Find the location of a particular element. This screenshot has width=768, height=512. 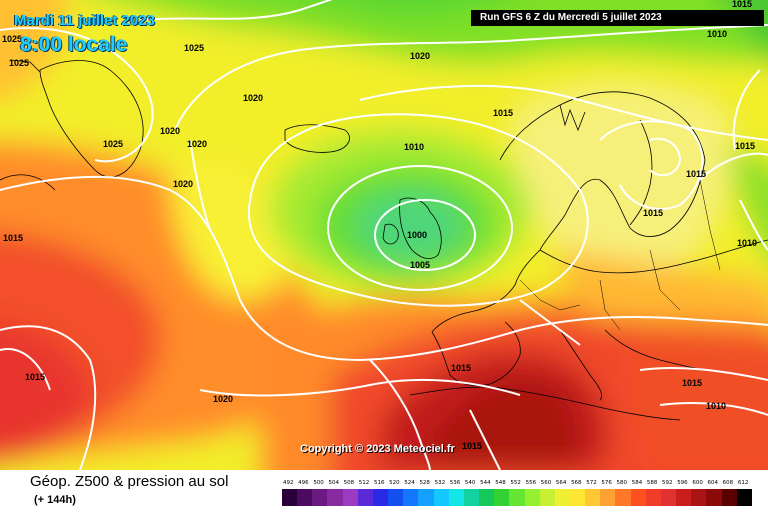

scale-label: 528 is located at coordinates (424, 483).